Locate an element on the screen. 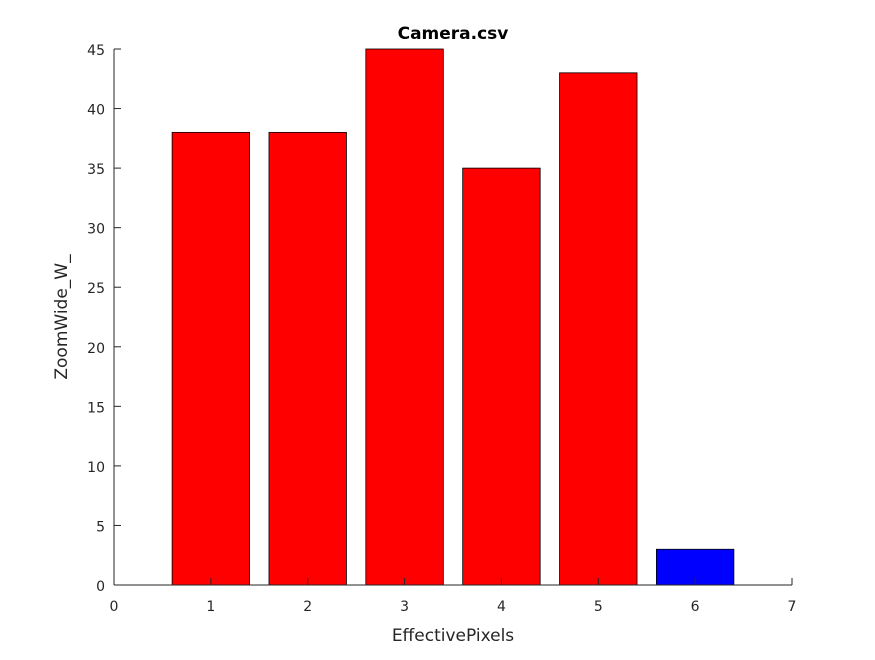 This screenshot has height=660, width=875. y-tick-label: 20 is located at coordinates (96, 349).